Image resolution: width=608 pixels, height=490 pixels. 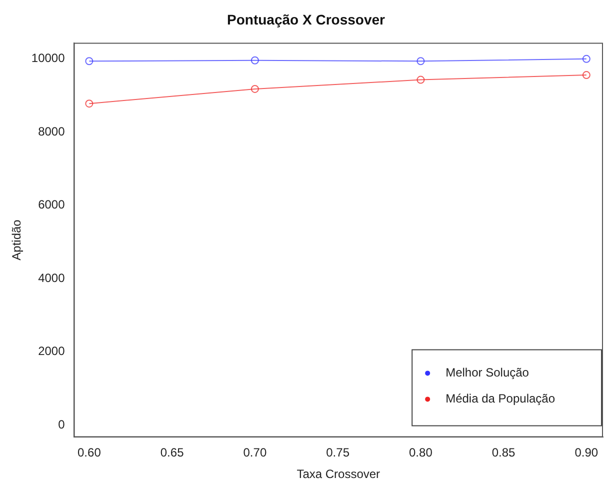 What do you see at coordinates (52, 277) in the screenshot?
I see `y-tick-label: 4000` at bounding box center [52, 277].